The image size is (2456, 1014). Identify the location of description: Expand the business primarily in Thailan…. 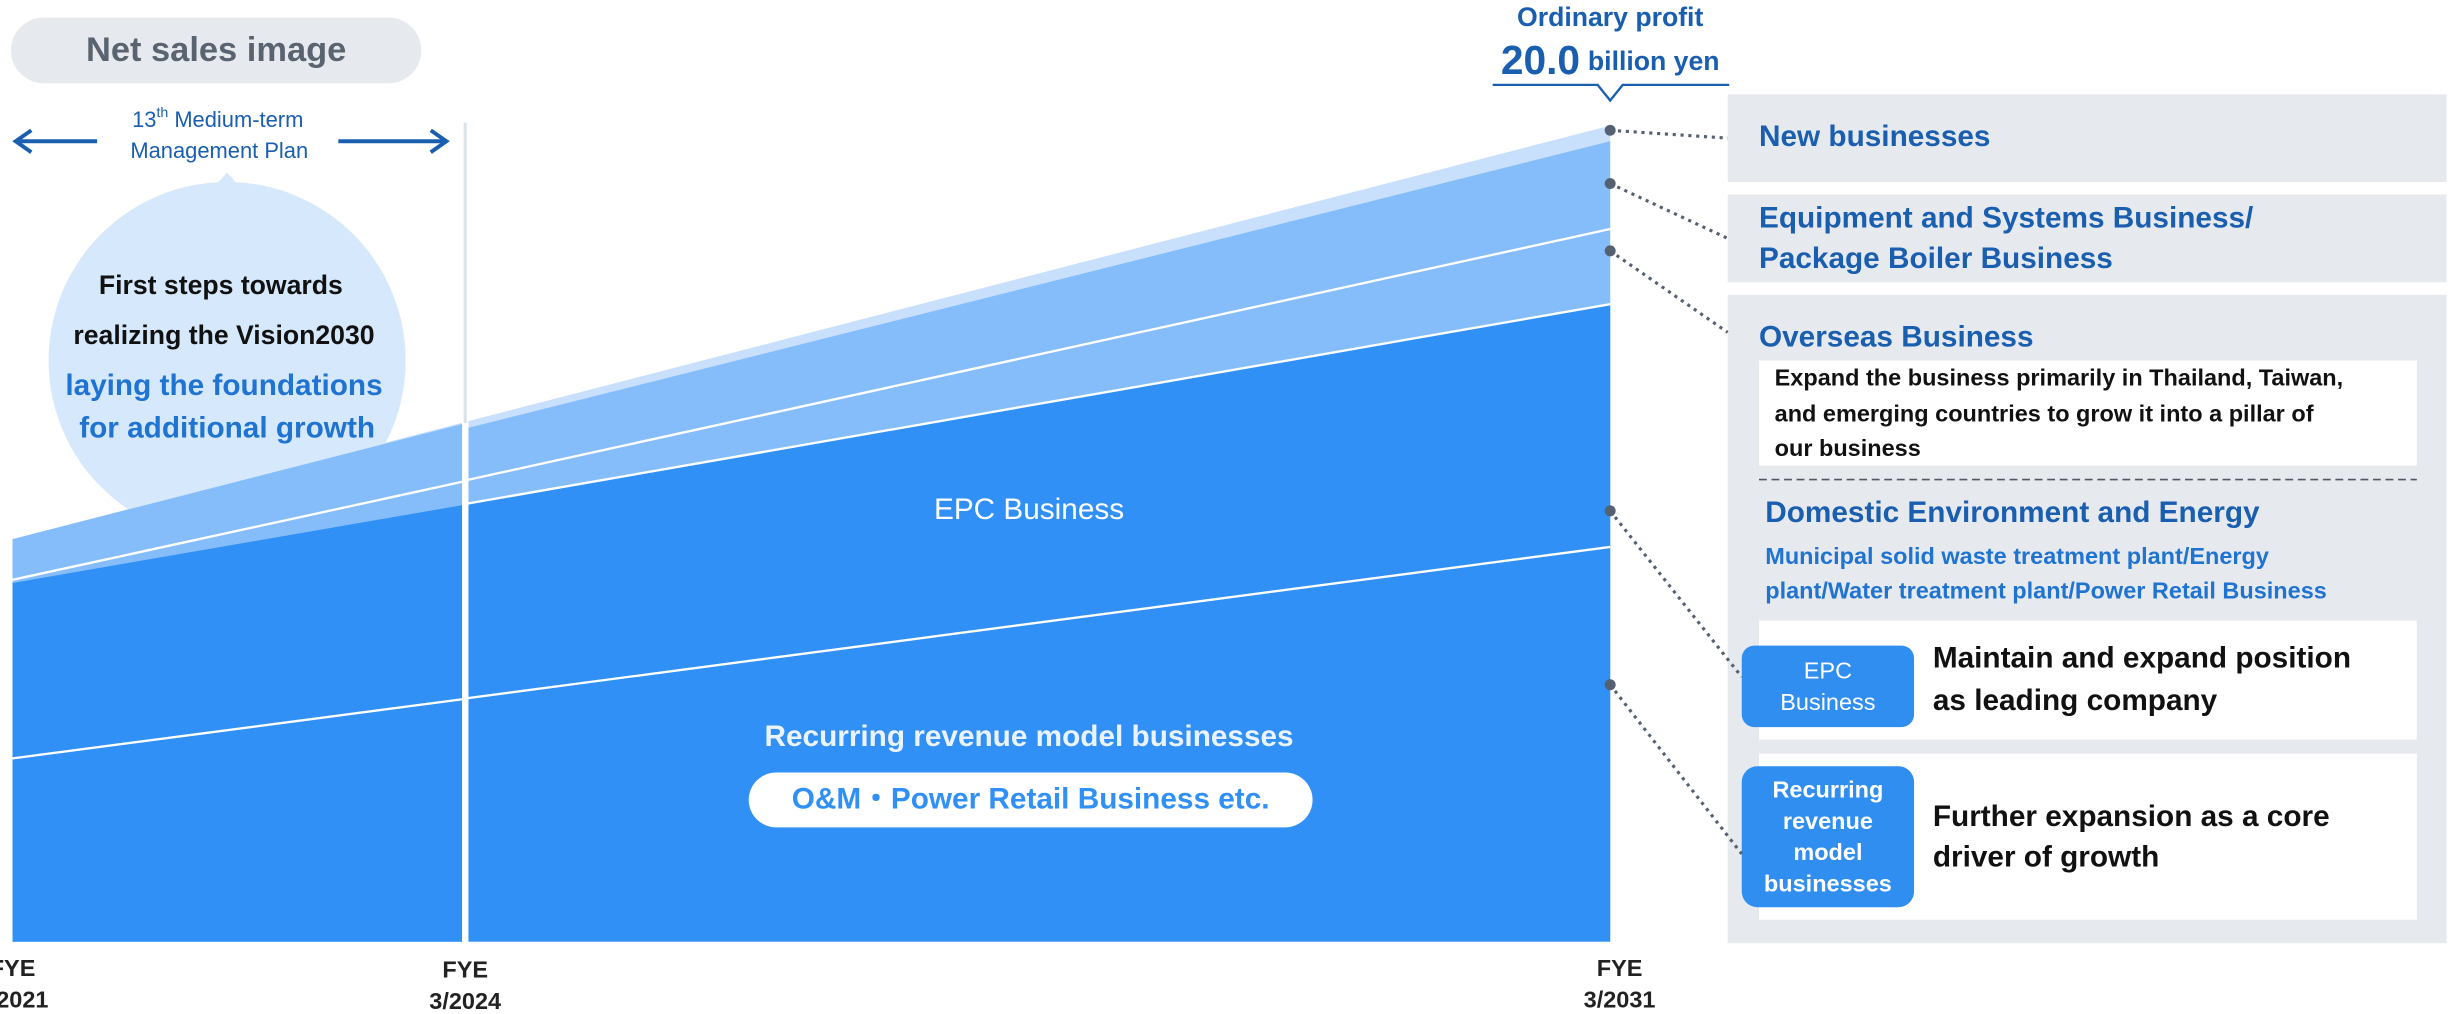
(2059, 378).